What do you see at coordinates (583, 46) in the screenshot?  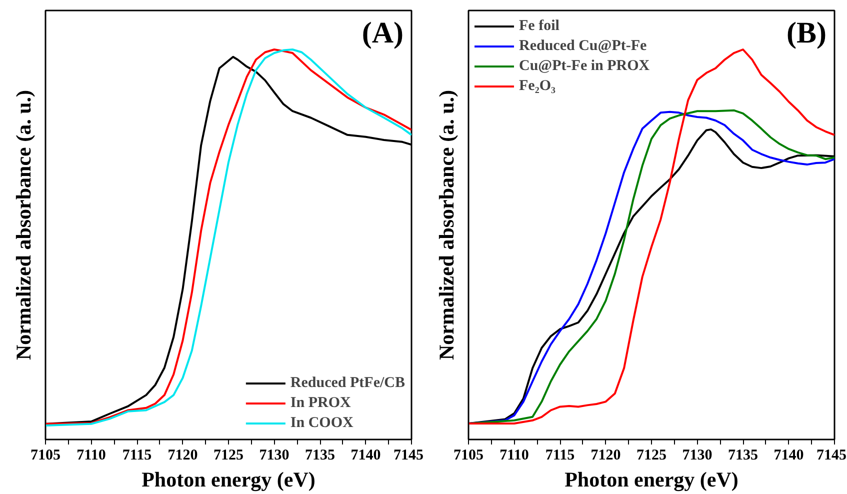 I see `legend-label: Reduced Cu@Pt-Fe` at bounding box center [583, 46].